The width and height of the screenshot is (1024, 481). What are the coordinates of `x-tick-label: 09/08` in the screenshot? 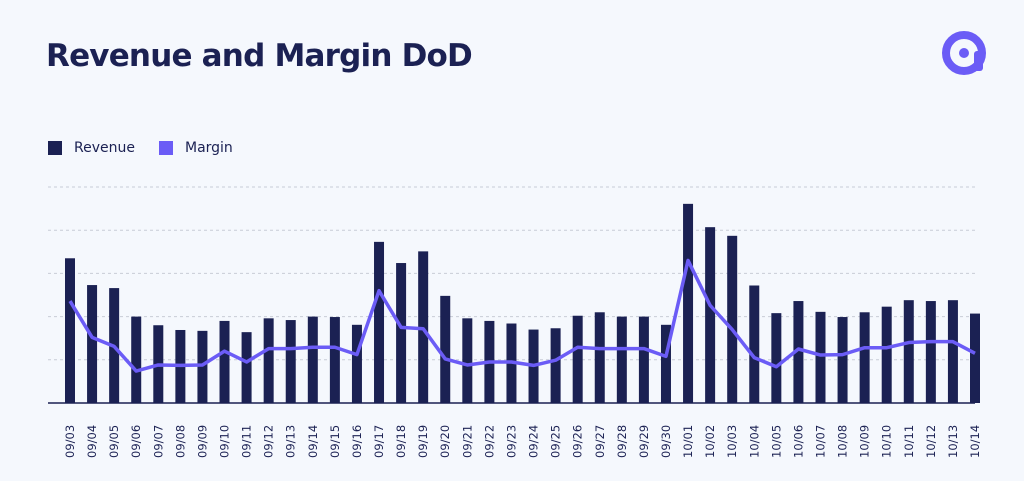 It's located at (180, 441).